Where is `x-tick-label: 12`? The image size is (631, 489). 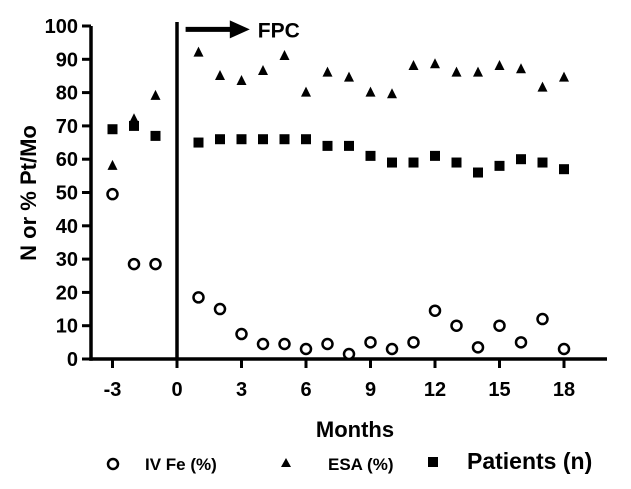
x-tick-label: 12 is located at coordinates (435, 390).